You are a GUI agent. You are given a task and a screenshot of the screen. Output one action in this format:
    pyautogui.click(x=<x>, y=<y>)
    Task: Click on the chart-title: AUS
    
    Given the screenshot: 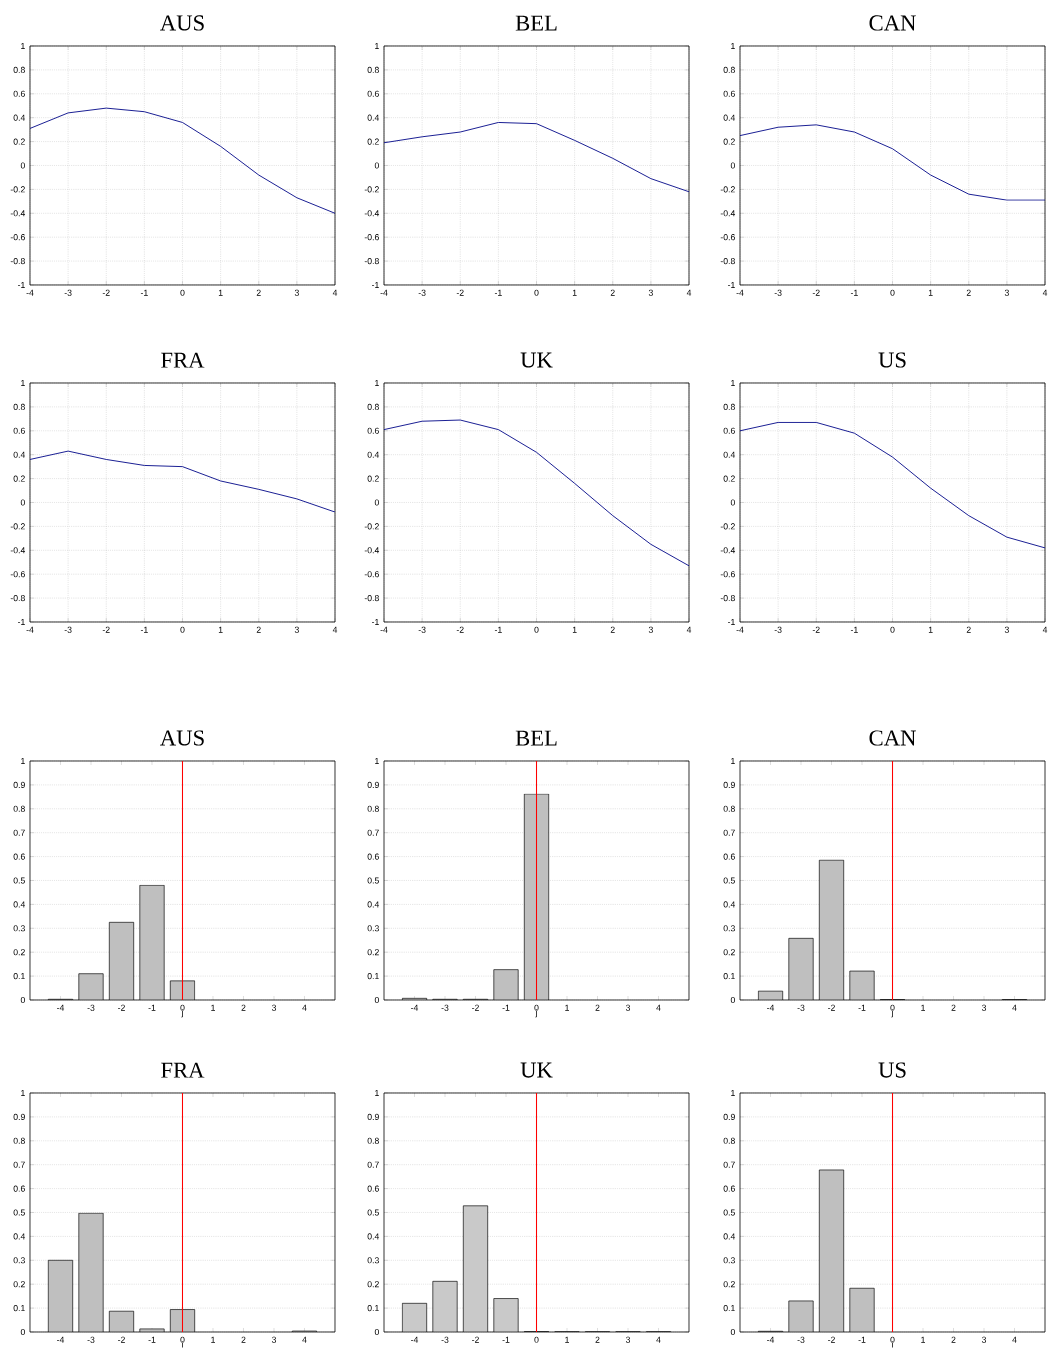 What is the action you would take?
    pyautogui.click(x=182, y=23)
    